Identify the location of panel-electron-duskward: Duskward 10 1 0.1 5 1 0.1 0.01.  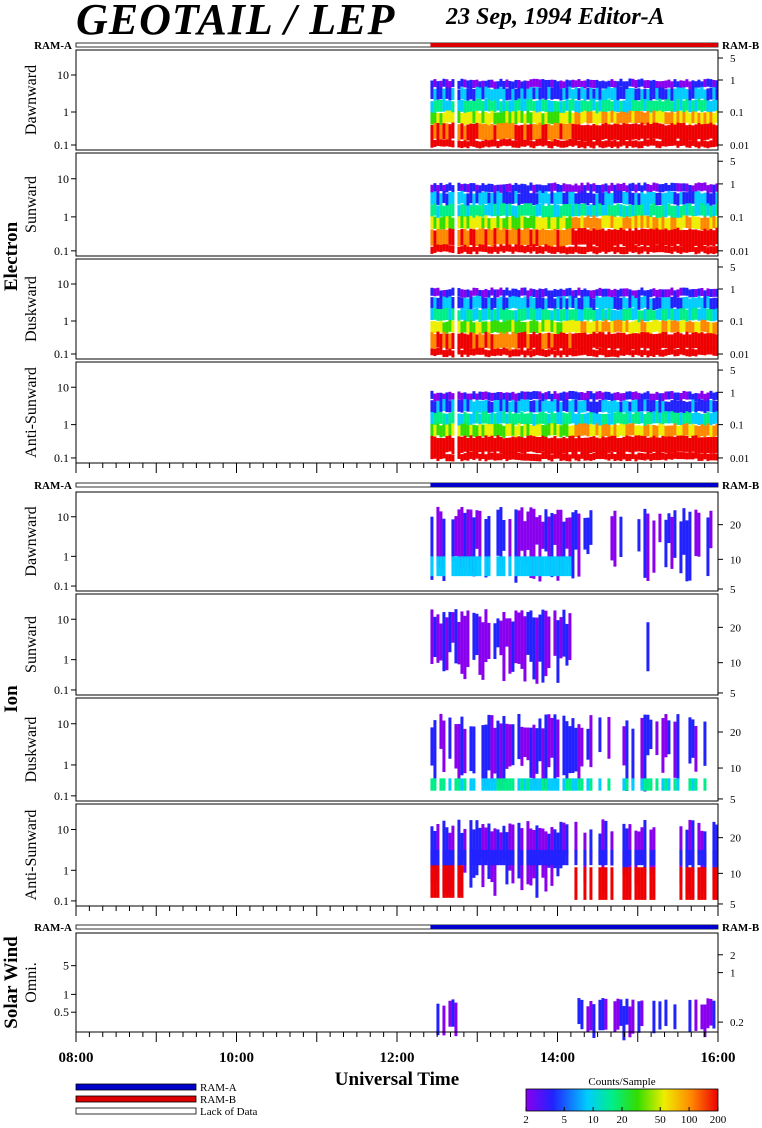
(386, 309).